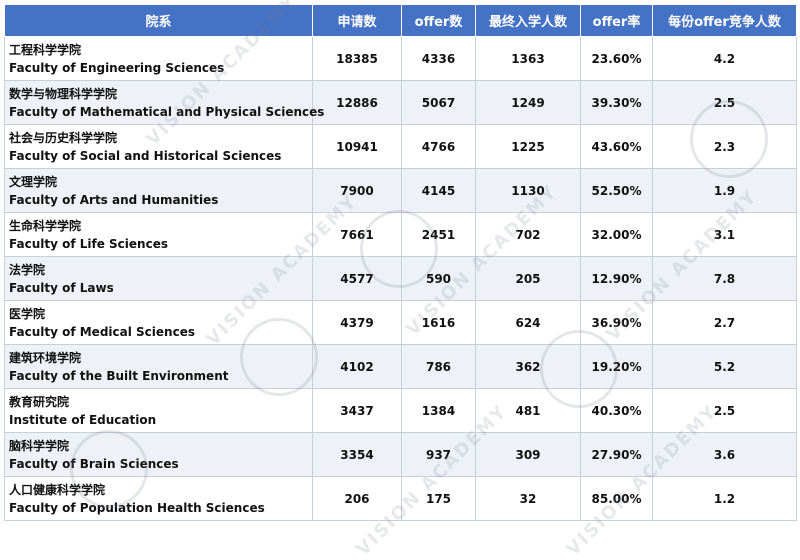  I want to click on faculty-name-en: Institute of Education, so click(83, 419).